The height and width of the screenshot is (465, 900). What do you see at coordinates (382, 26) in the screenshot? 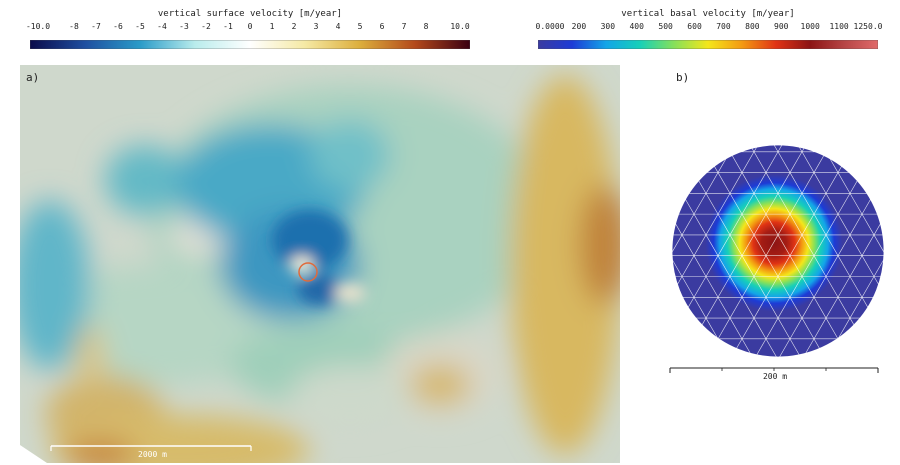
I see `colorbar-tick-label: 6` at bounding box center [382, 26].